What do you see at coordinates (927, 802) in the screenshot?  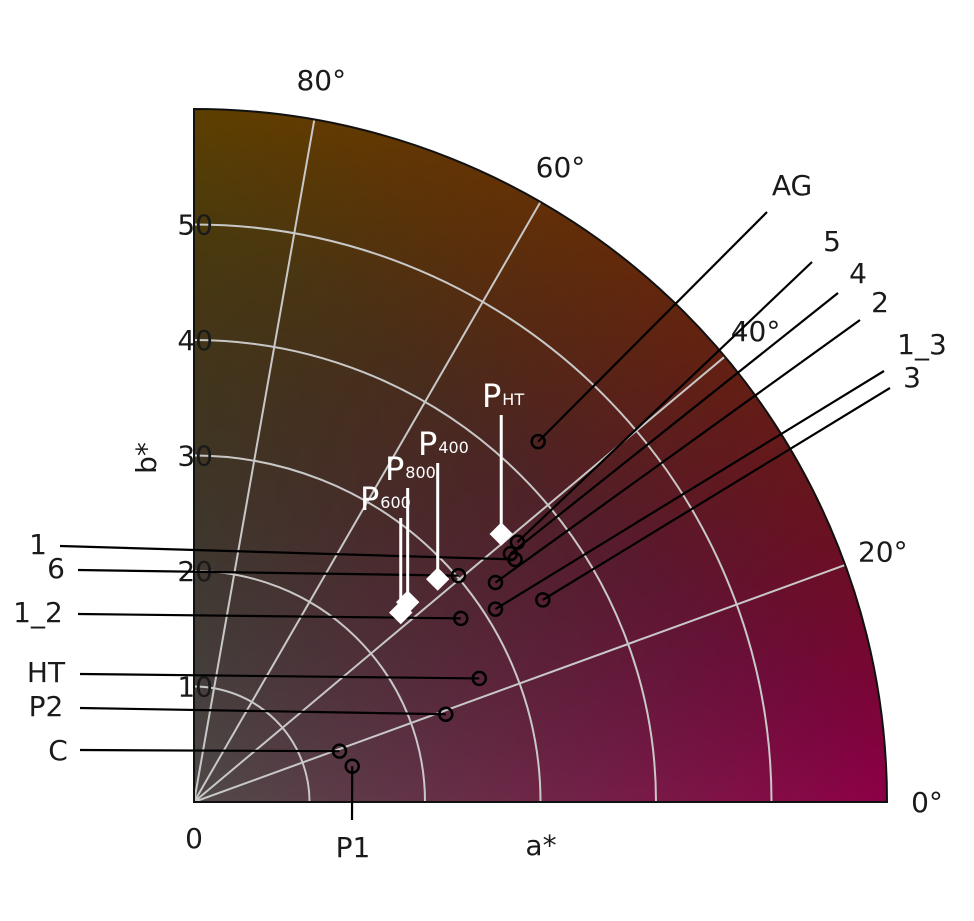 I see `angle-tick-label: 0°` at bounding box center [927, 802].